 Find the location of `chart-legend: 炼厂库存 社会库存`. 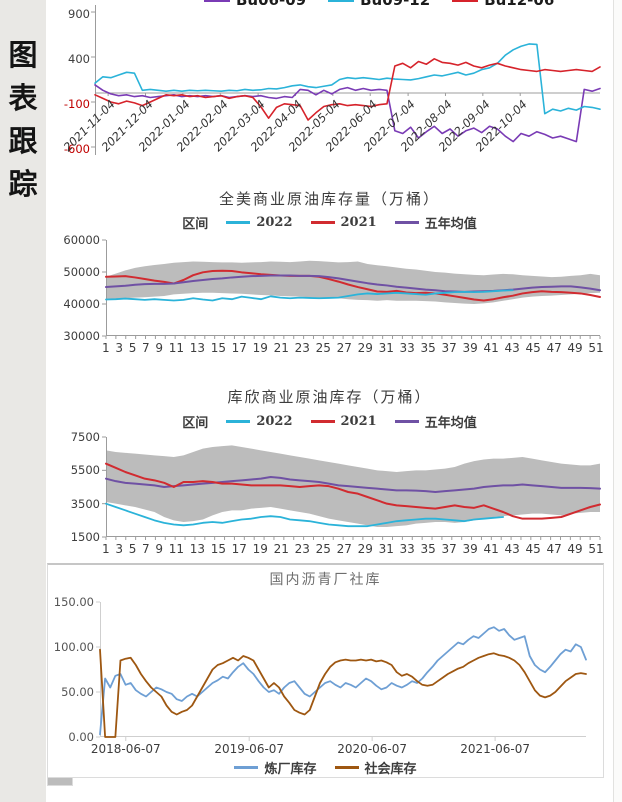

chart-legend: 炼厂库存 社会库存 is located at coordinates (325, 767).